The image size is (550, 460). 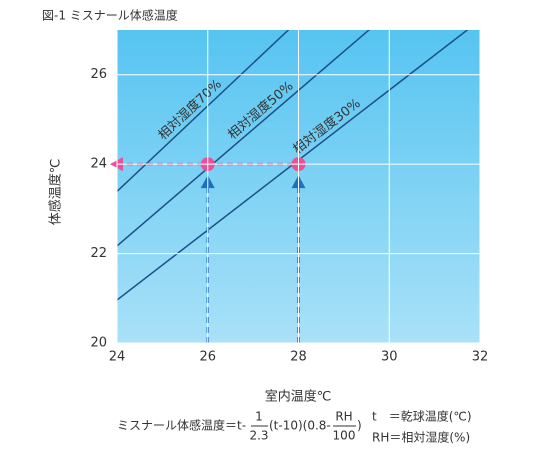 I want to click on formula-note: t ＝乾球温度(℃), so click(x=422, y=416).